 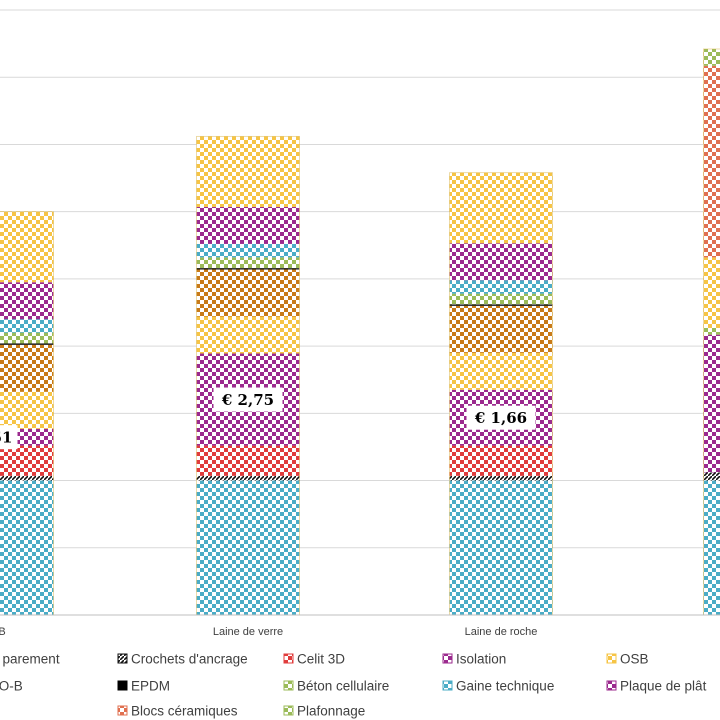 What do you see at coordinates (711, 476) in the screenshot?
I see `bar-segment-crochets-d-ancrage: Crochets d'ancrage: 0.12` at bounding box center [711, 476].